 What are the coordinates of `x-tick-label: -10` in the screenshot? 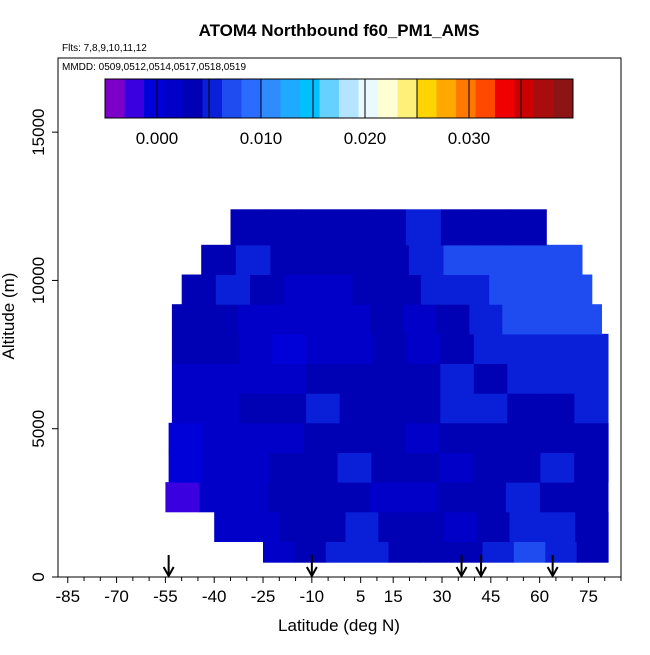 It's located at (312, 596).